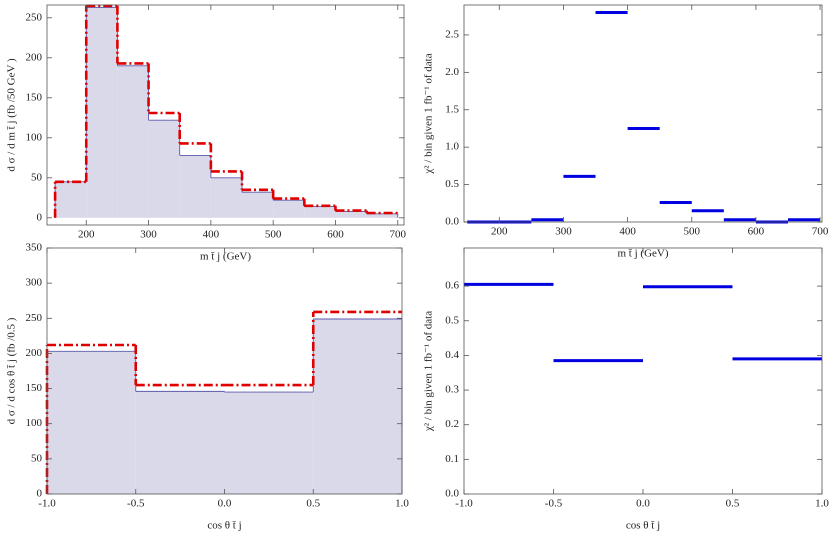  What do you see at coordinates (12, 115) in the screenshot?
I see `y-axis-label: d σ / d m t̄ j (fb /50 GeV )` at bounding box center [12, 115].